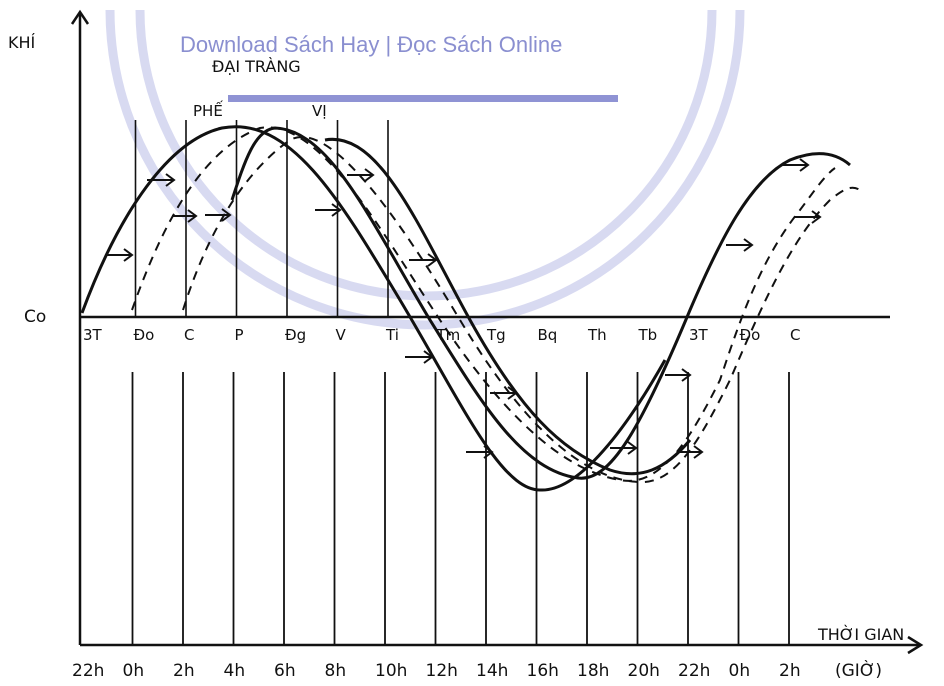  I want to click on organ-label: Tg, so click(496, 335).